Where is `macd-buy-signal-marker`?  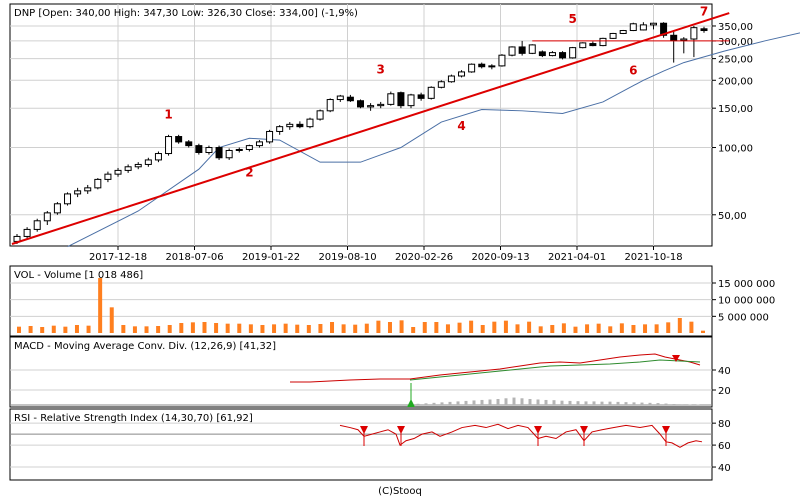
macd-buy-signal-marker is located at coordinates (411, 403).